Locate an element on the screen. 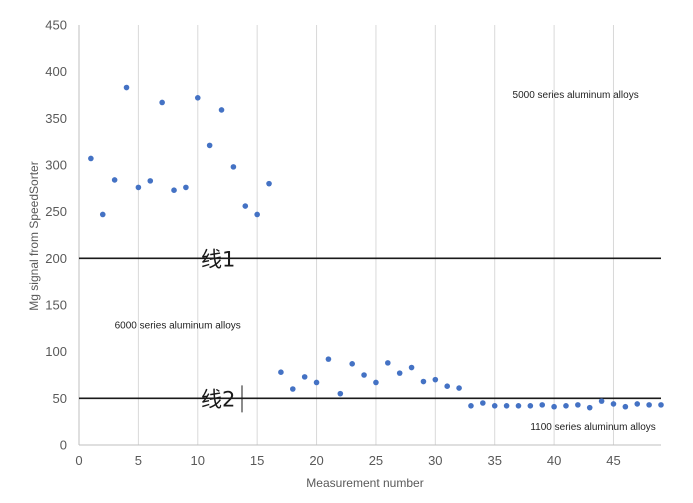 Image resolution: width=693 pixels, height=503 pixels. y-tick-label: 250 is located at coordinates (56, 211).